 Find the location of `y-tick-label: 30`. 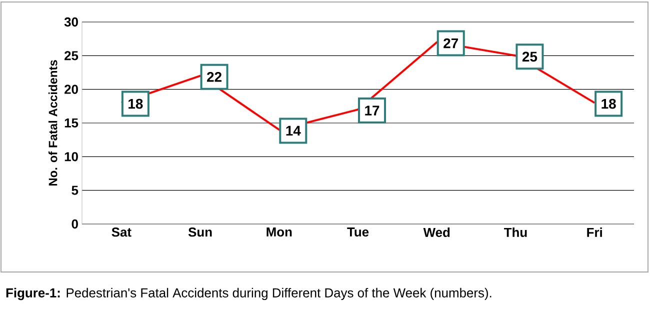

y-tick-label: 30 is located at coordinates (71, 22).